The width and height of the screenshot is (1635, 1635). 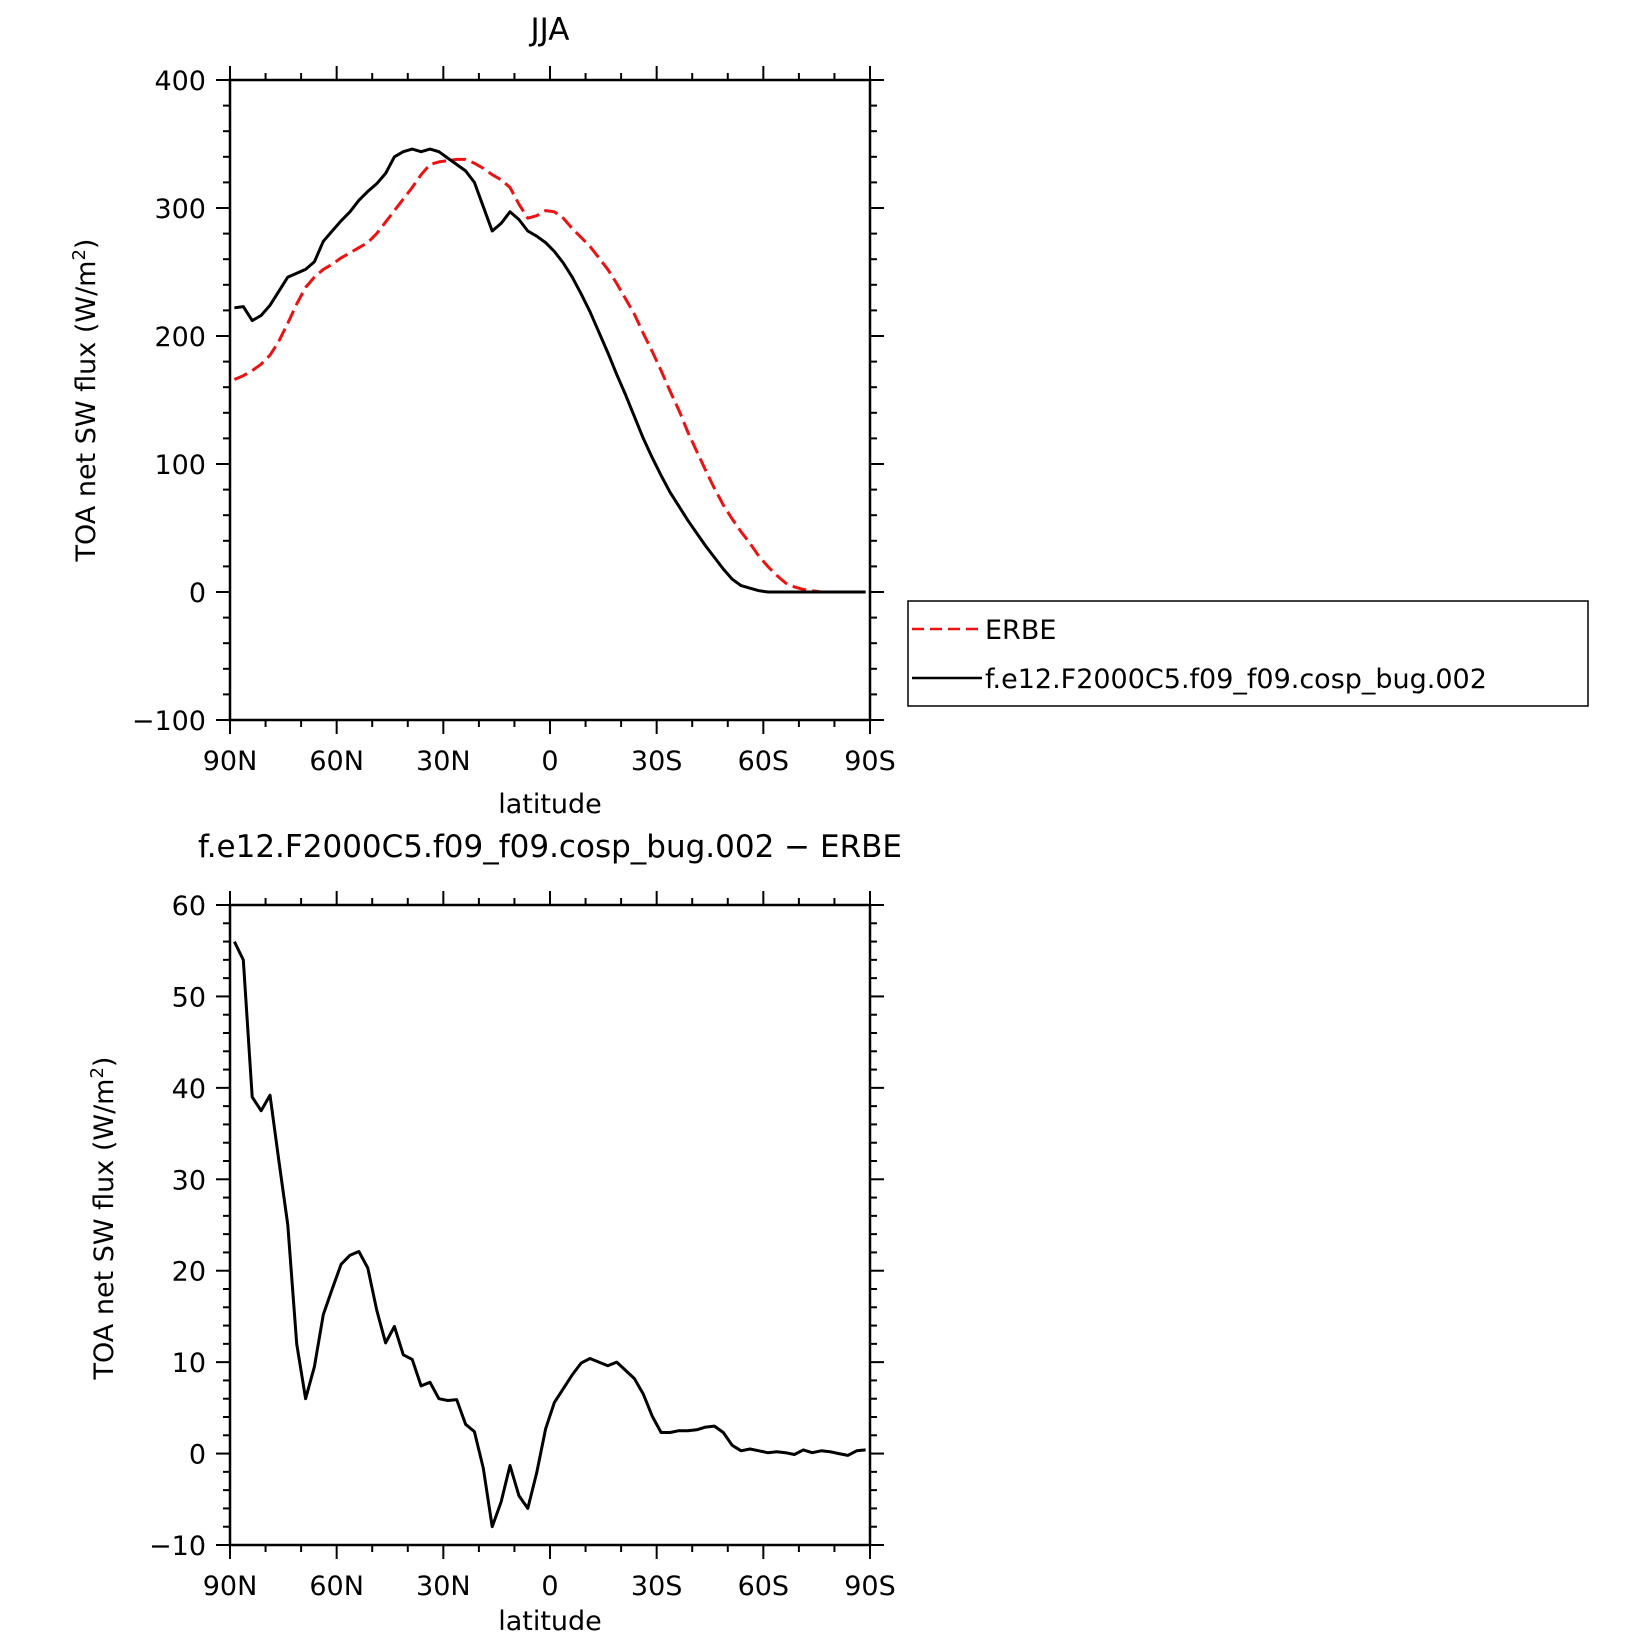 I want to click on bottom-y-tick-label: −10, so click(x=177, y=1546).